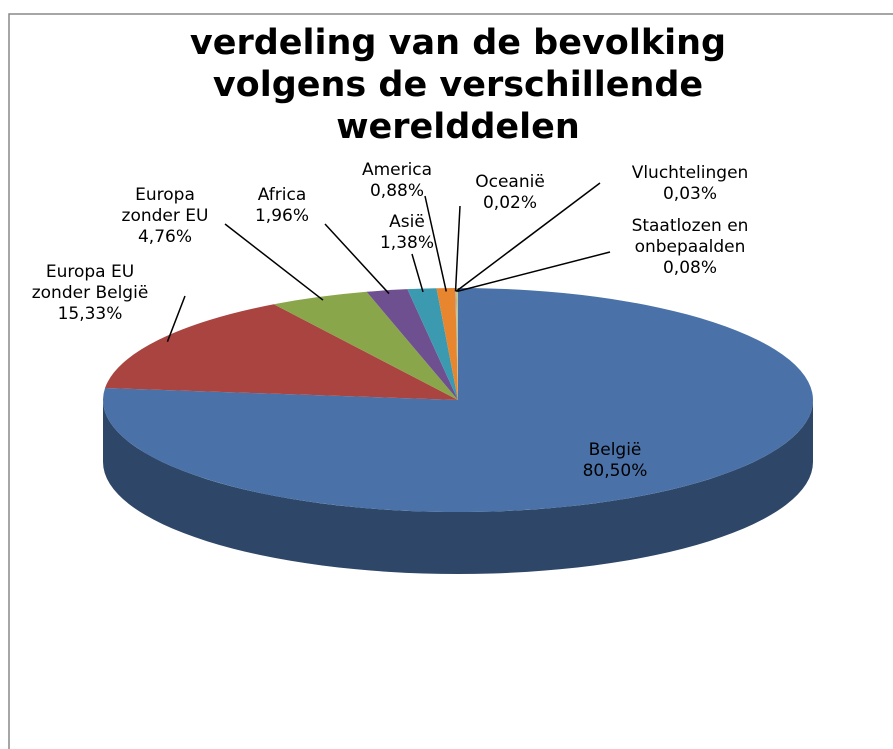 This screenshot has height=749, width=893. What do you see at coordinates (689, 194) in the screenshot?
I see `value-label: 0,03%` at bounding box center [689, 194].